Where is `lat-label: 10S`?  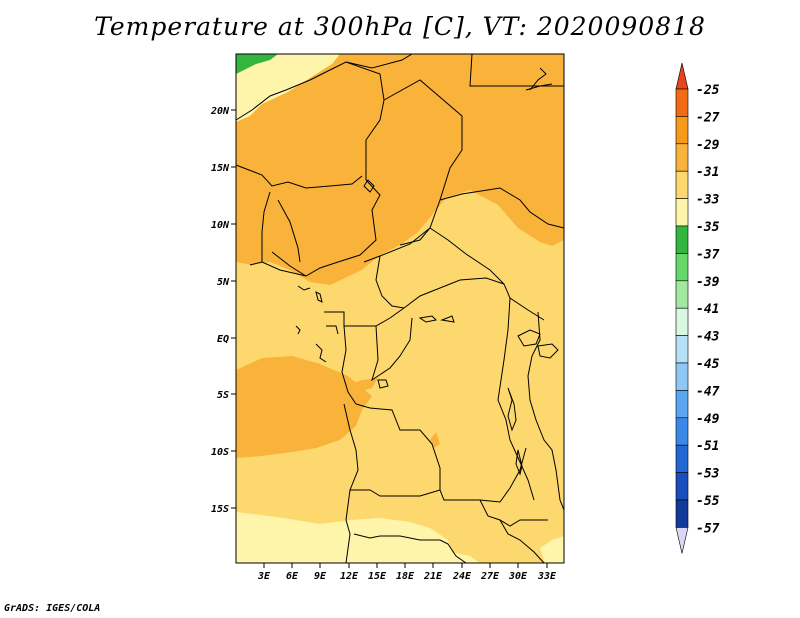 lat-label: 10S is located at coordinates (220, 452).